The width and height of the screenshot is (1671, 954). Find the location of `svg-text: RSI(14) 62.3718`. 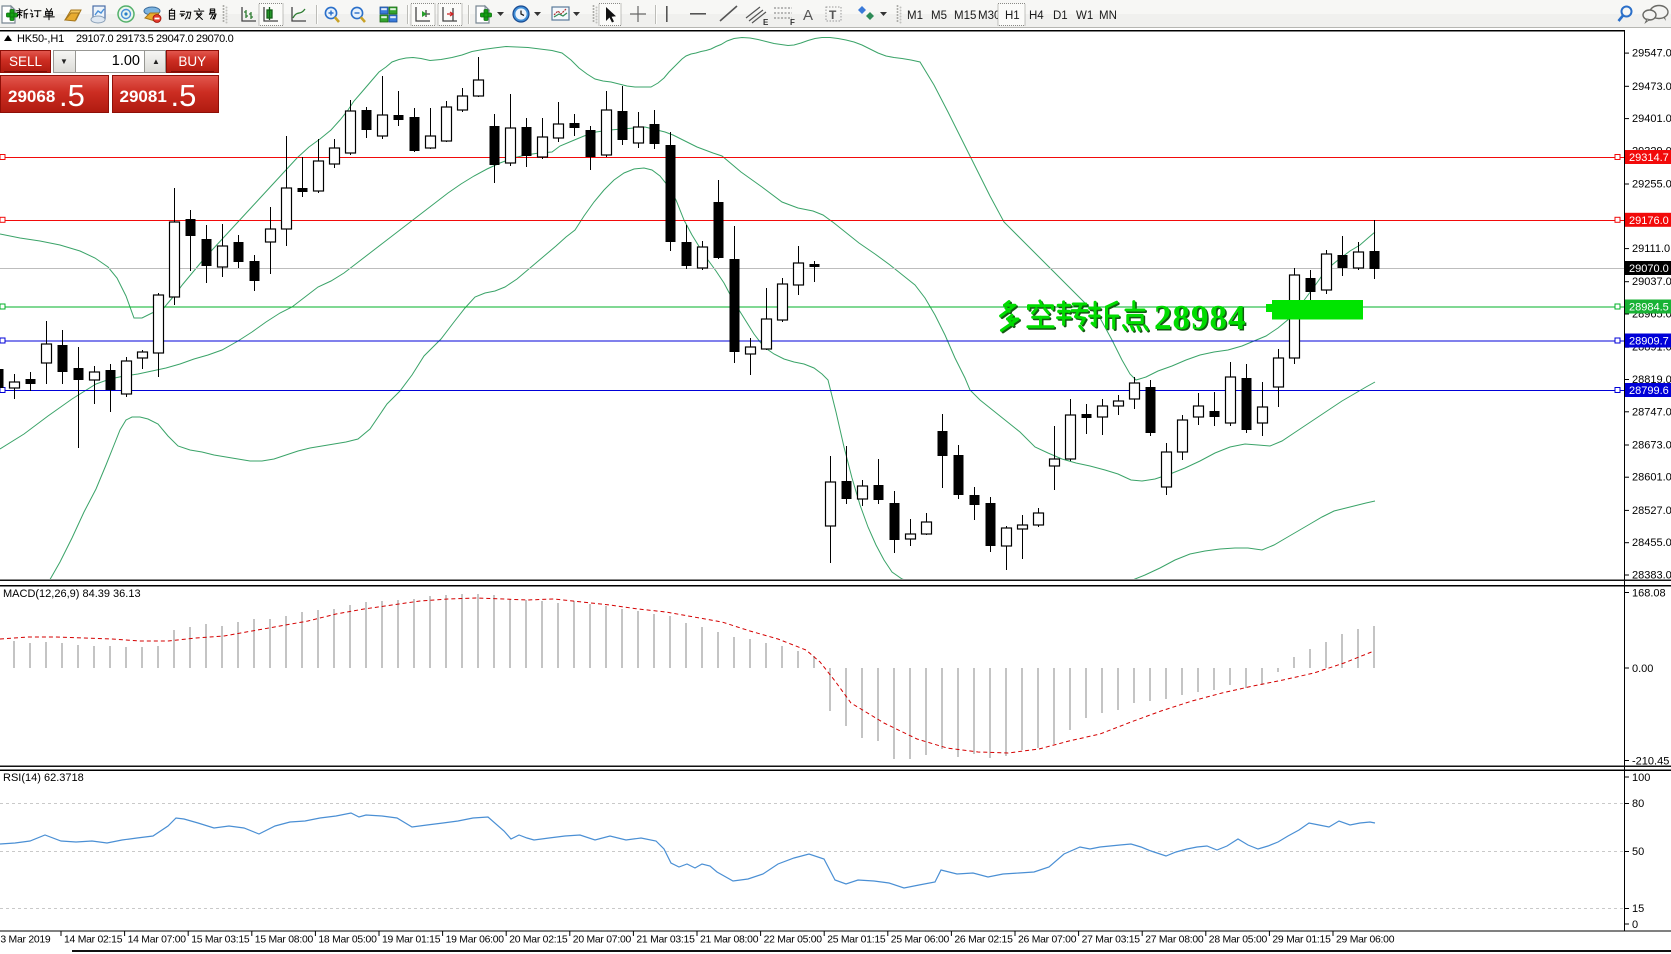

svg-text: RSI(14) 62.3718 is located at coordinates (43, 778).